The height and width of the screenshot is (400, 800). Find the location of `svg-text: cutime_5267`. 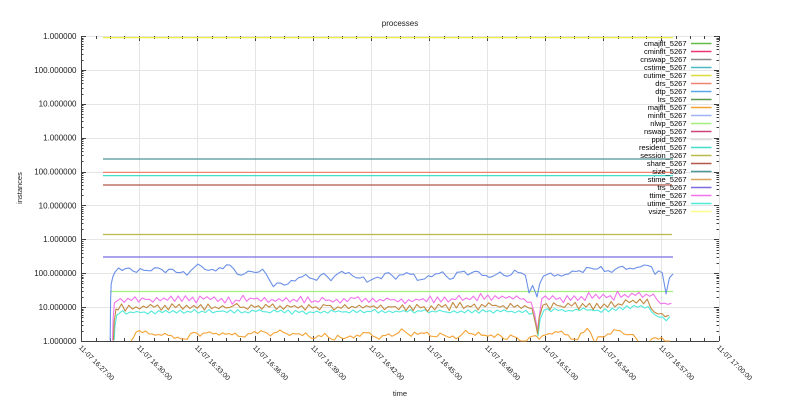

svg-text: cutime_5267 is located at coordinates (665, 75).